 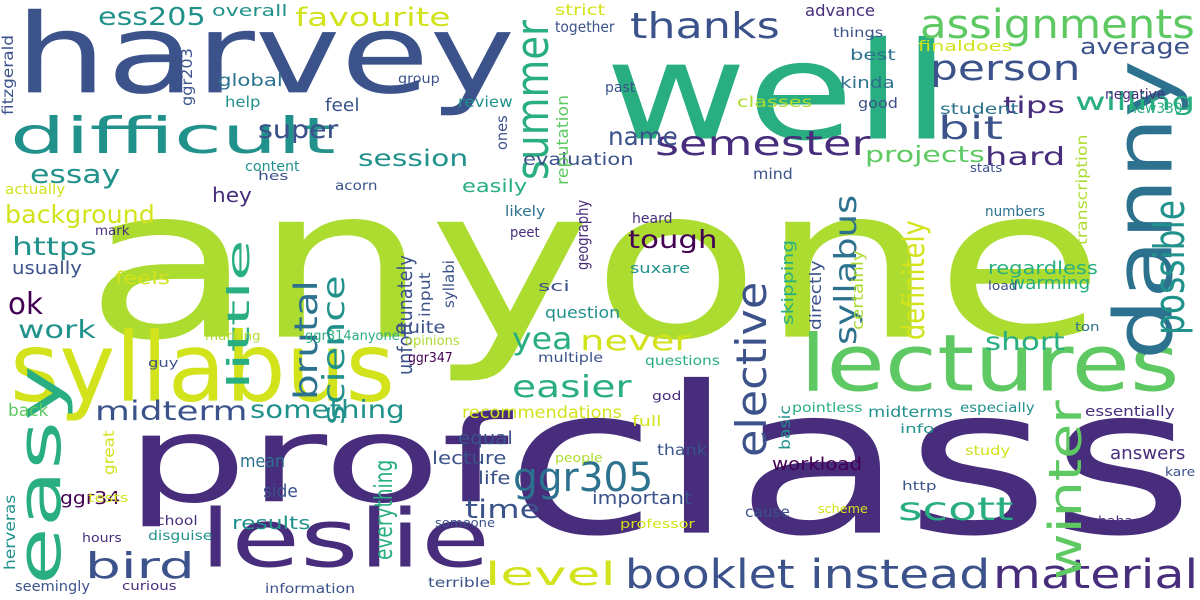 I want to click on cloud-word: hes, so click(x=273, y=176).